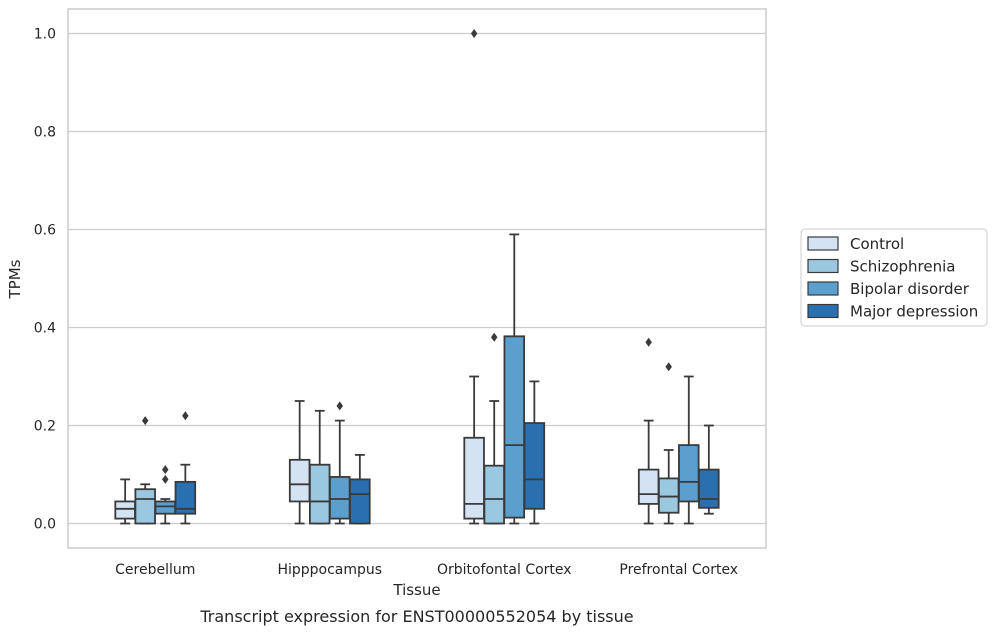 Image resolution: width=997 pixels, height=638 pixels. I want to click on legend-label: Major depression, so click(914, 312).